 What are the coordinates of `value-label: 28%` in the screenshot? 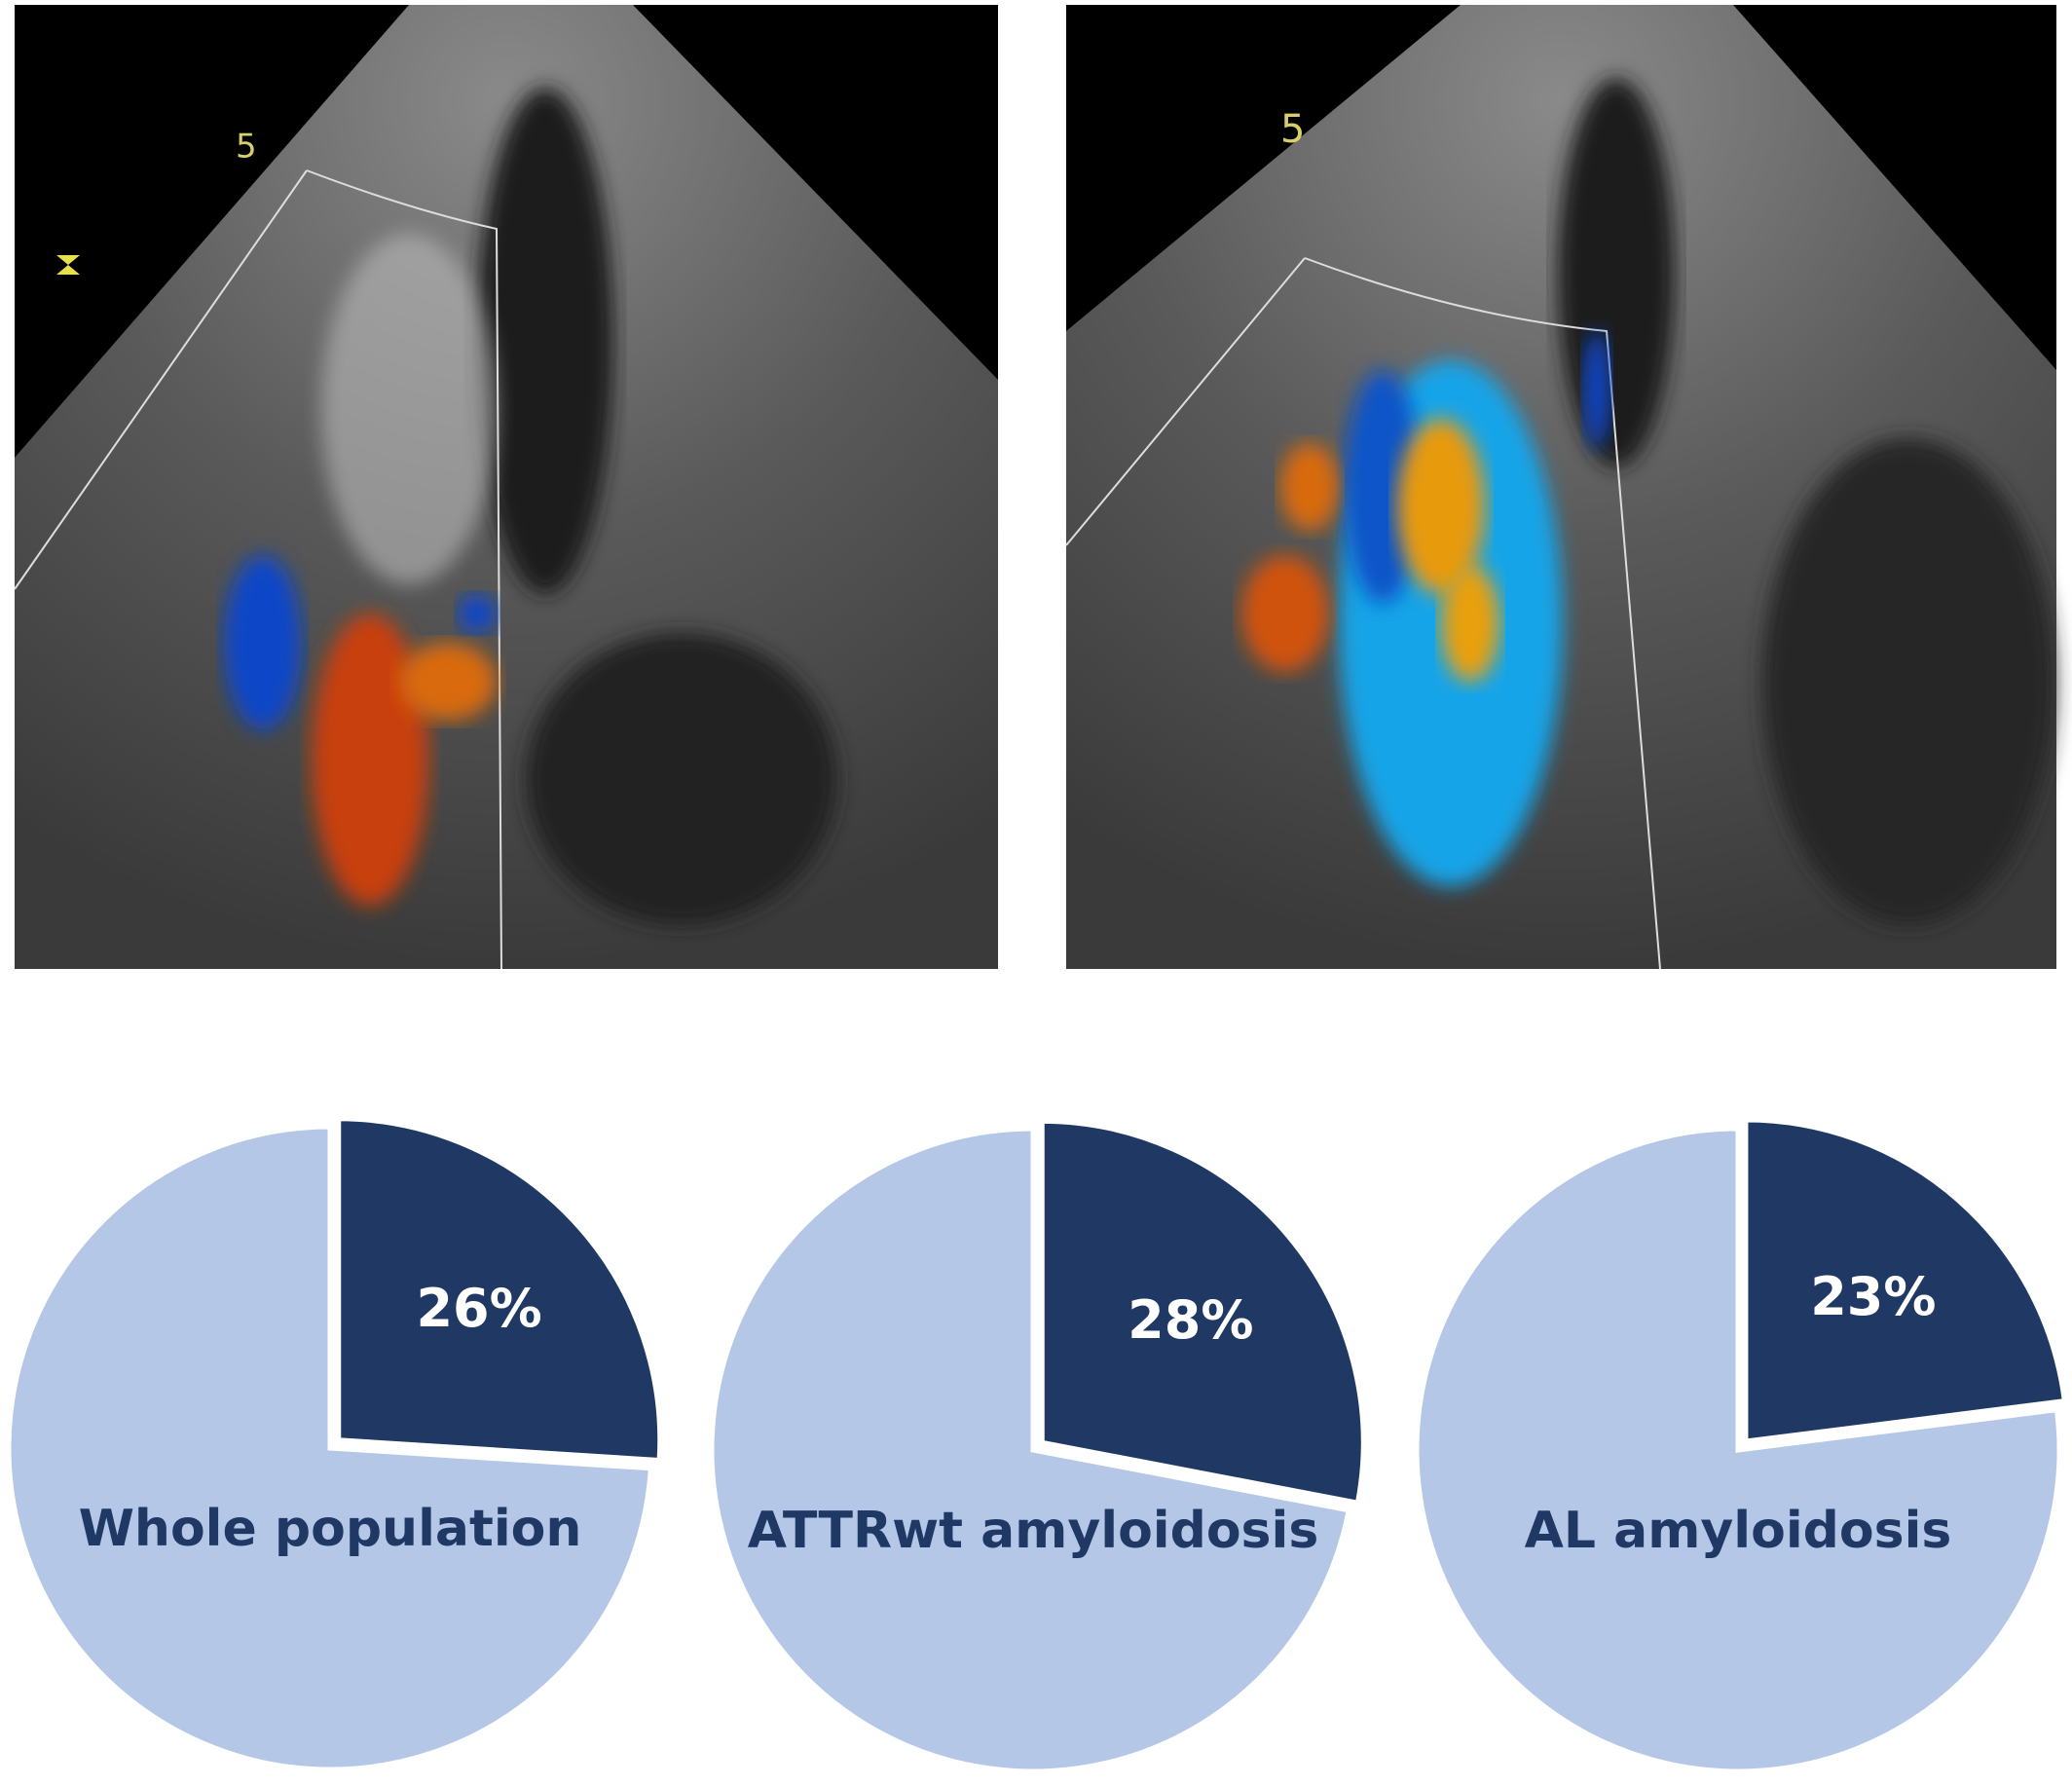 It's located at (1190, 1320).